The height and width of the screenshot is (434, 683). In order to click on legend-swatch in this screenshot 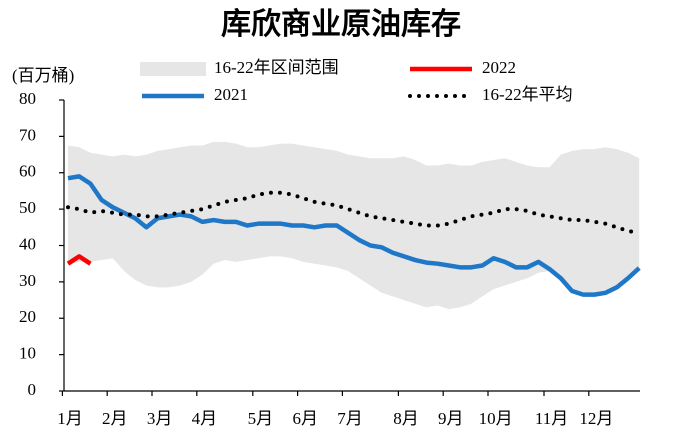, I will do `click(173, 69)`.